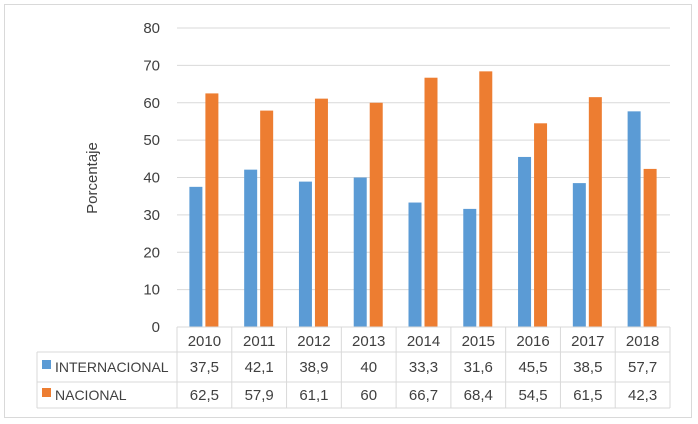  What do you see at coordinates (532, 367) in the screenshot?
I see `table-value: 45,5` at bounding box center [532, 367].